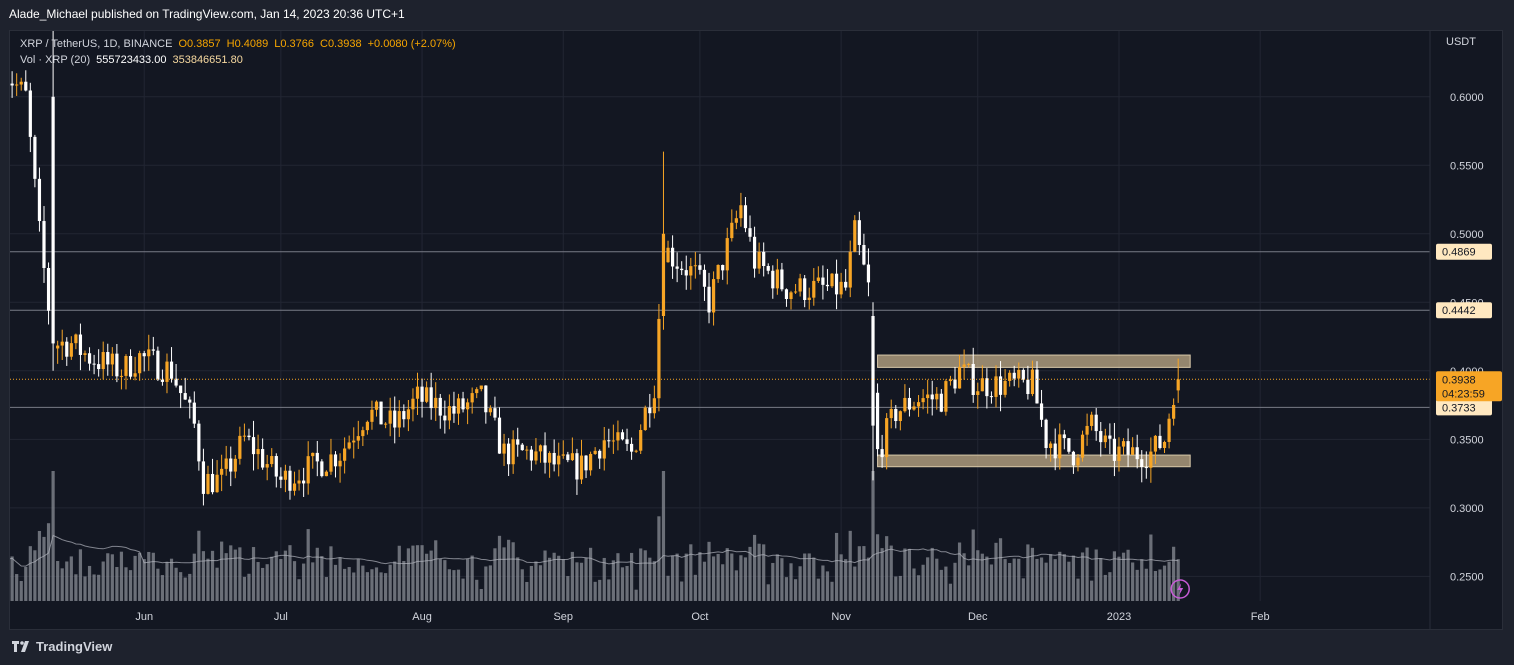 The width and height of the screenshot is (1514, 665). Describe the element at coordinates (1119, 617) in the screenshot. I see `x-tick-label: 2023` at that location.